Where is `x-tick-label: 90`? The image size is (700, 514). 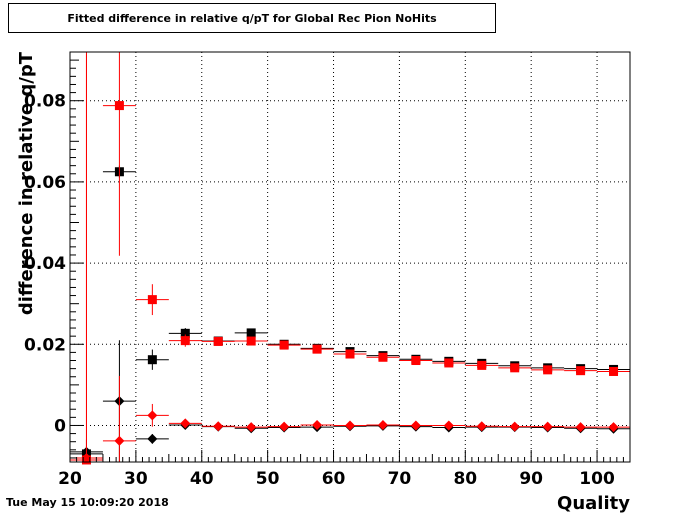 x-tick-label: 90 is located at coordinates (531, 479).